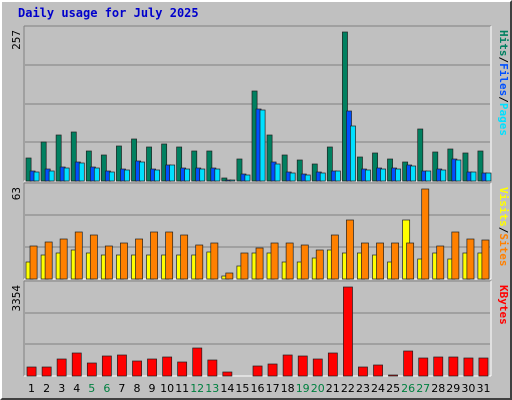 This screenshot has width=512, height=400. Describe the element at coordinates (503, 43) in the screenshot. I see `legend-entry: Hits` at that location.